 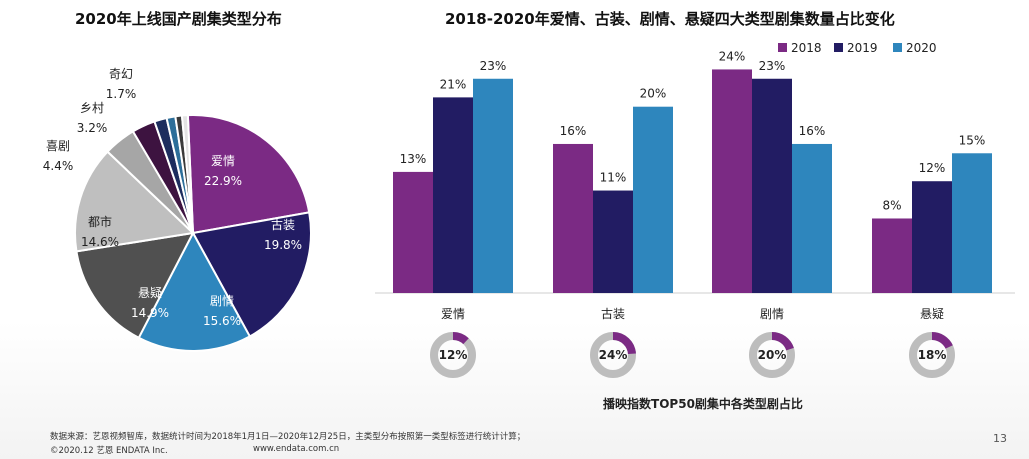 I want to click on bar-category-label: 爱情, so click(x=453, y=314).